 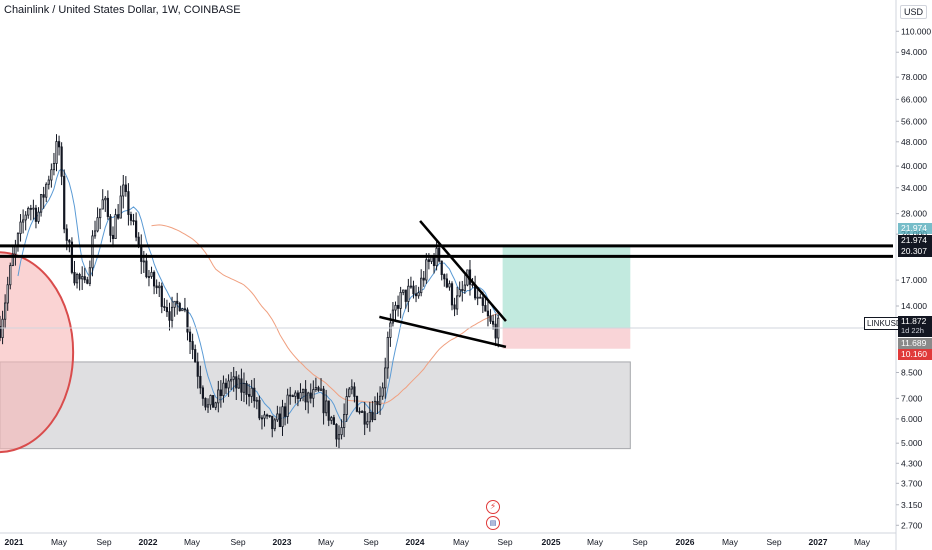 What do you see at coordinates (315, 405) in the screenshot?
I see `demand-zone-rect` at bounding box center [315, 405].